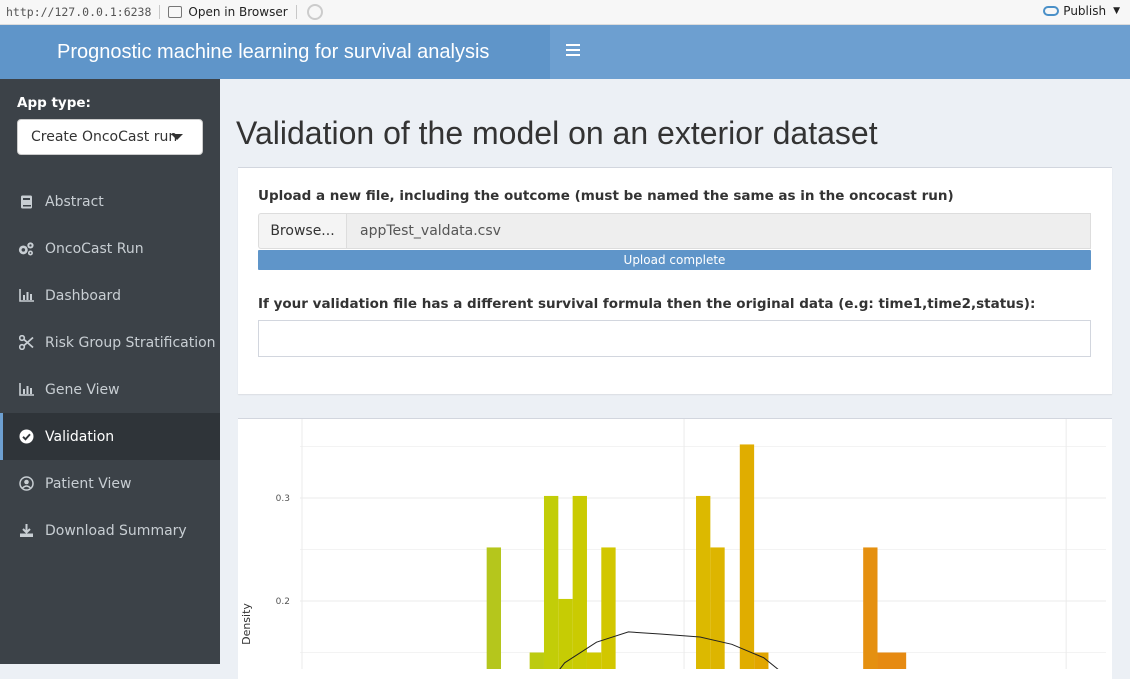  I want to click on refresh-icon, so click(314, 12).